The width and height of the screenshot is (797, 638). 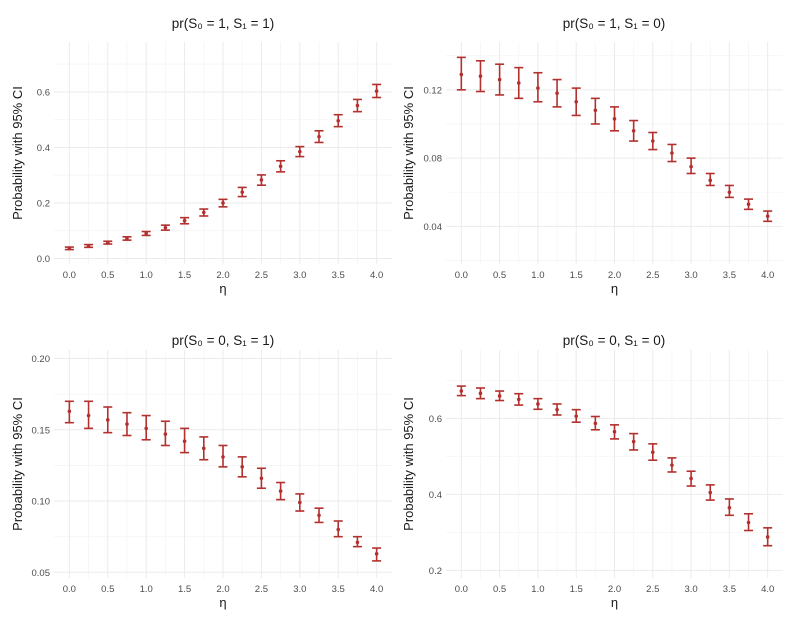 What do you see at coordinates (614, 23) in the screenshot?
I see `panel-title: pr(S₀ = 1, S₁ = 0)` at bounding box center [614, 23].